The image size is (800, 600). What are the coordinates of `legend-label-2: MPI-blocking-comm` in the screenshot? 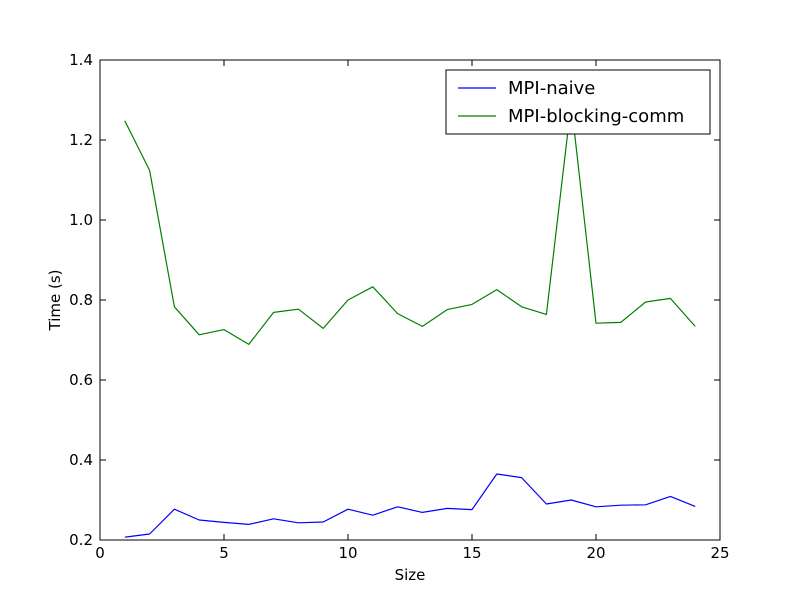 It's located at (596, 116).